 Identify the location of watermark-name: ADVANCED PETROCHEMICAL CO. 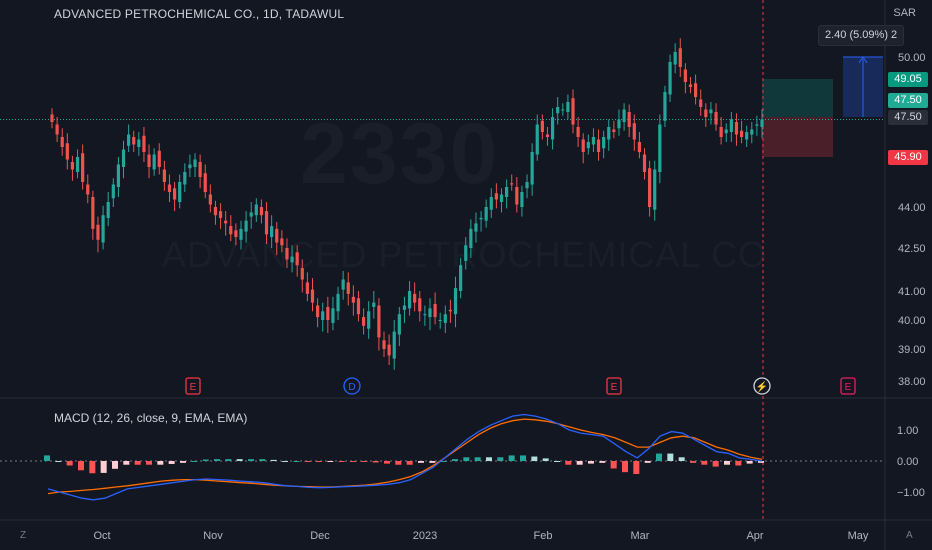
(465, 254).